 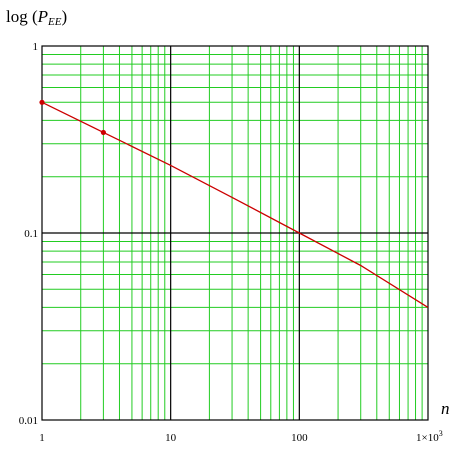 I want to click on y-tick-label: 1, so click(x=36, y=47).